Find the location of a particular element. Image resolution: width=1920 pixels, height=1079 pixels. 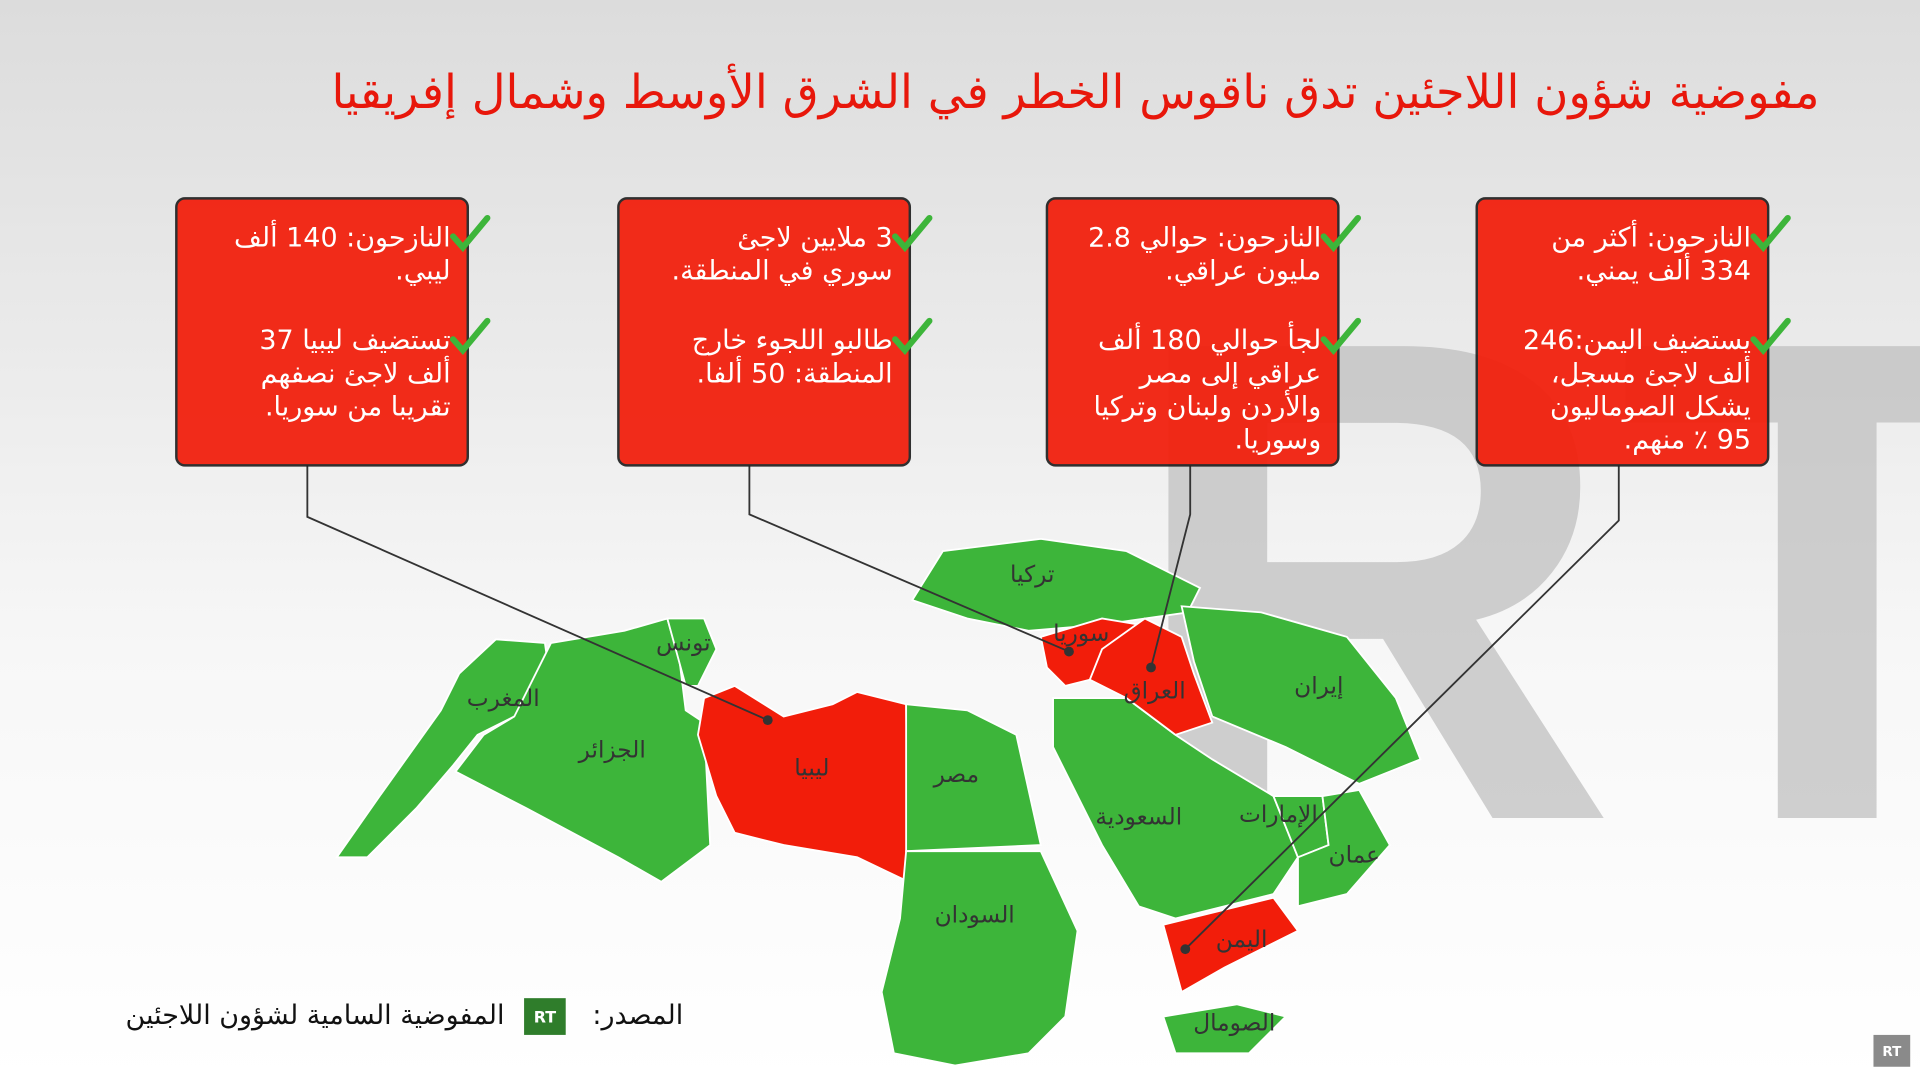

source: المفوضية السامية لشؤون اللاجئين is located at coordinates (315, 1015).